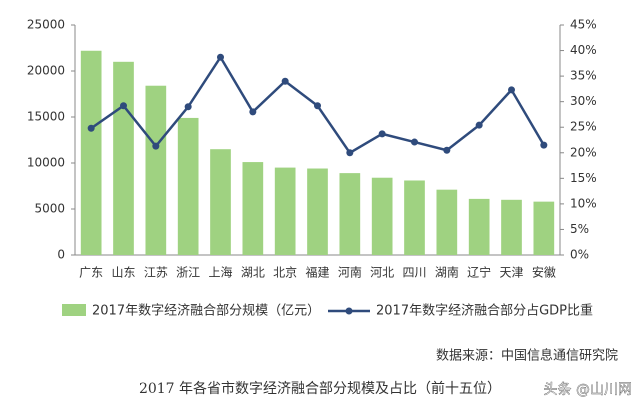 Image resolution: width=640 pixels, height=407 pixels. I want to click on y-tick-label: 10000, so click(46, 163).